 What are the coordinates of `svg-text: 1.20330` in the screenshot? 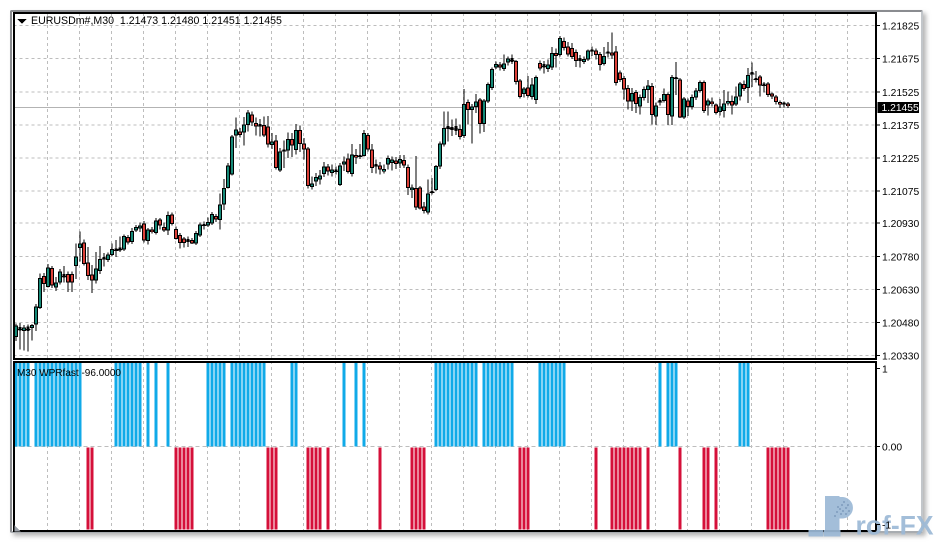 It's located at (900, 357).